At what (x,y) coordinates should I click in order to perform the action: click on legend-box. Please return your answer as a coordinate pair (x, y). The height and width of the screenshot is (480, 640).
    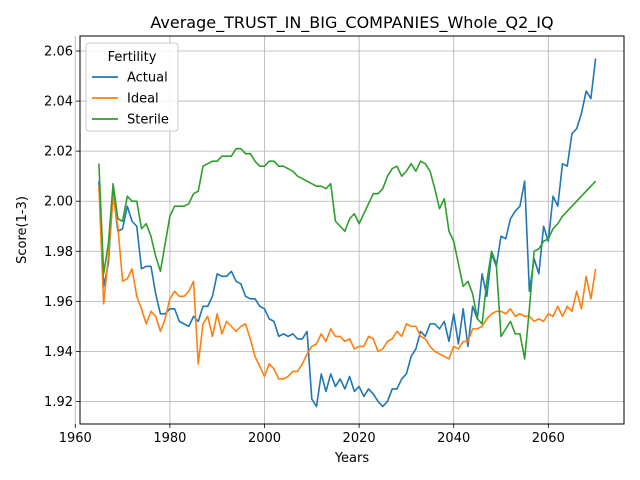
    Looking at the image, I should click on (132, 87).